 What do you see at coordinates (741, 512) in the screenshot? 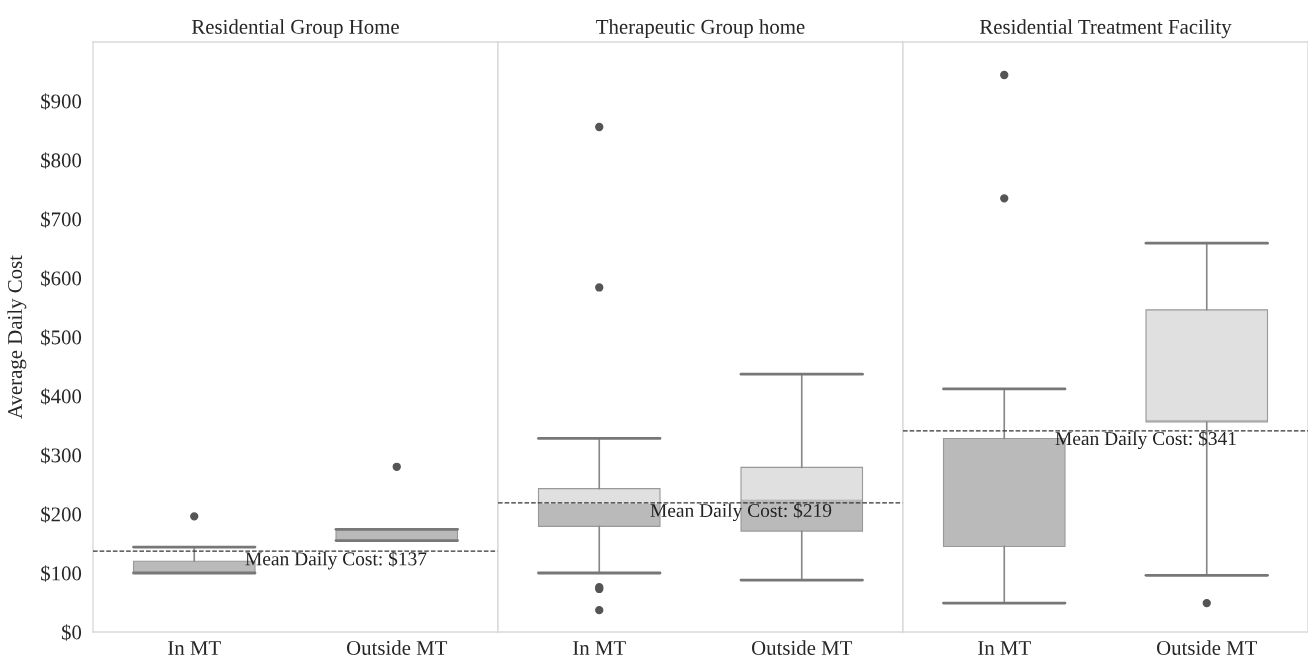
I see `ref-line-label: Mean Daily Cost: $219` at bounding box center [741, 512].